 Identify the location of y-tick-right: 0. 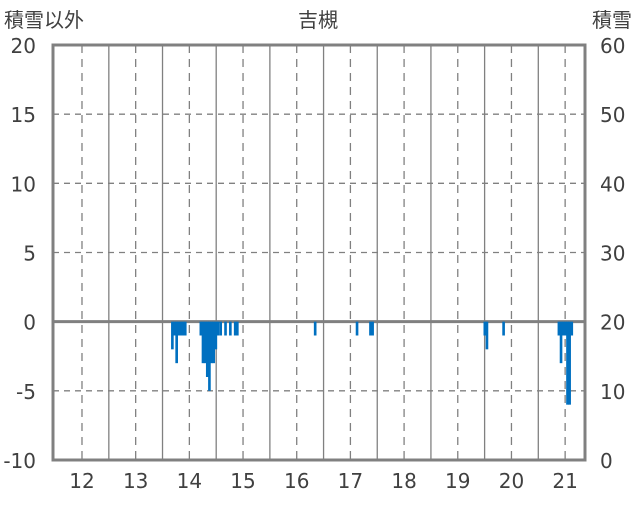
(606, 461).